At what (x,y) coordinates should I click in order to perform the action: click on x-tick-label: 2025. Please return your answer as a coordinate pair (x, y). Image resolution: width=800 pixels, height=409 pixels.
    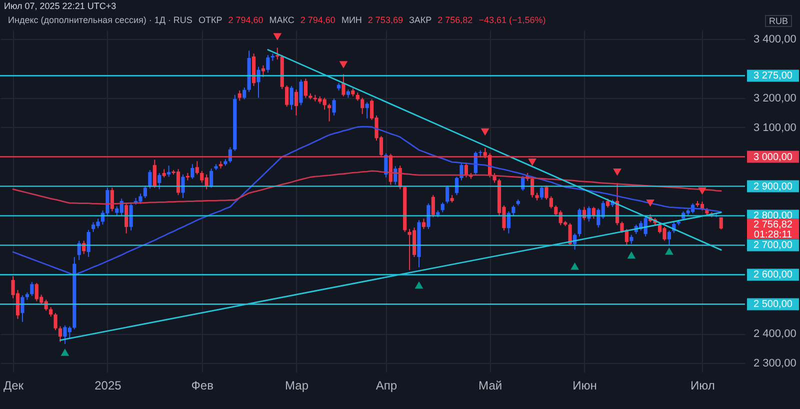
    Looking at the image, I should click on (108, 385).